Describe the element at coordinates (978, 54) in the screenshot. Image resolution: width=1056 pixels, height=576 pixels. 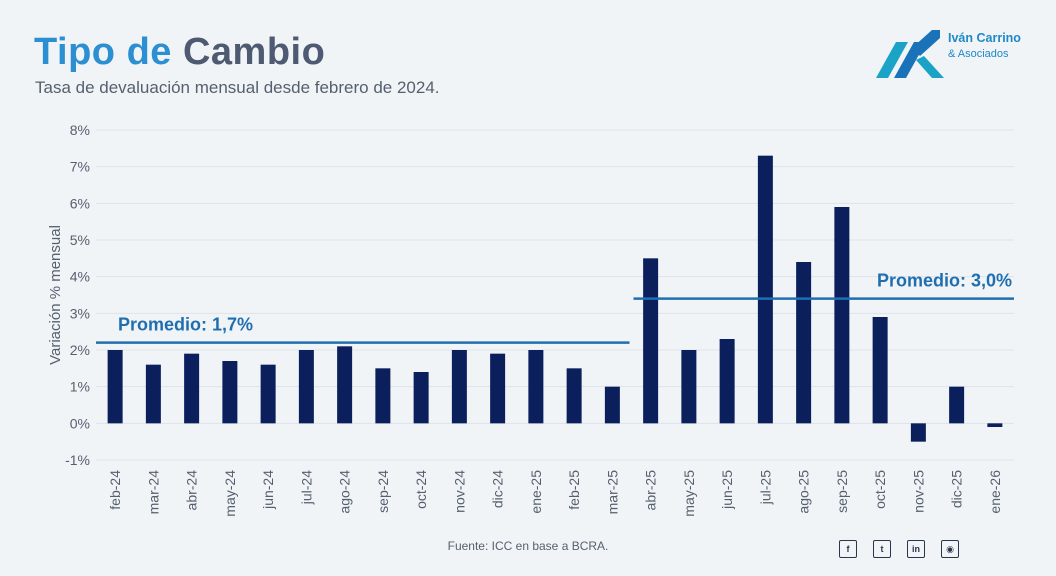
I see `logo-subtitle: & Asociados` at that location.